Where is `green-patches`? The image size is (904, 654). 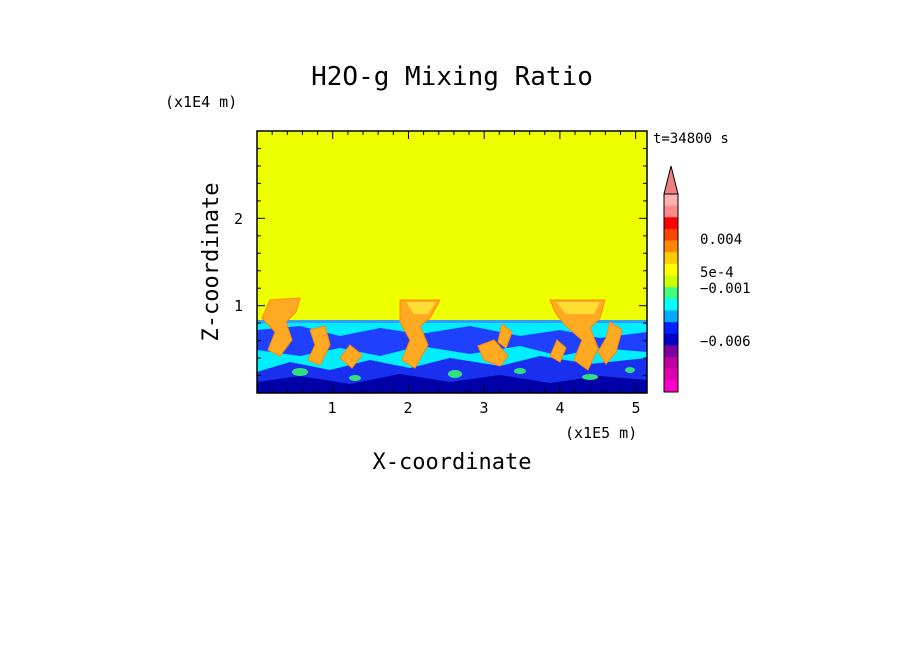
green-patches is located at coordinates (463, 374).